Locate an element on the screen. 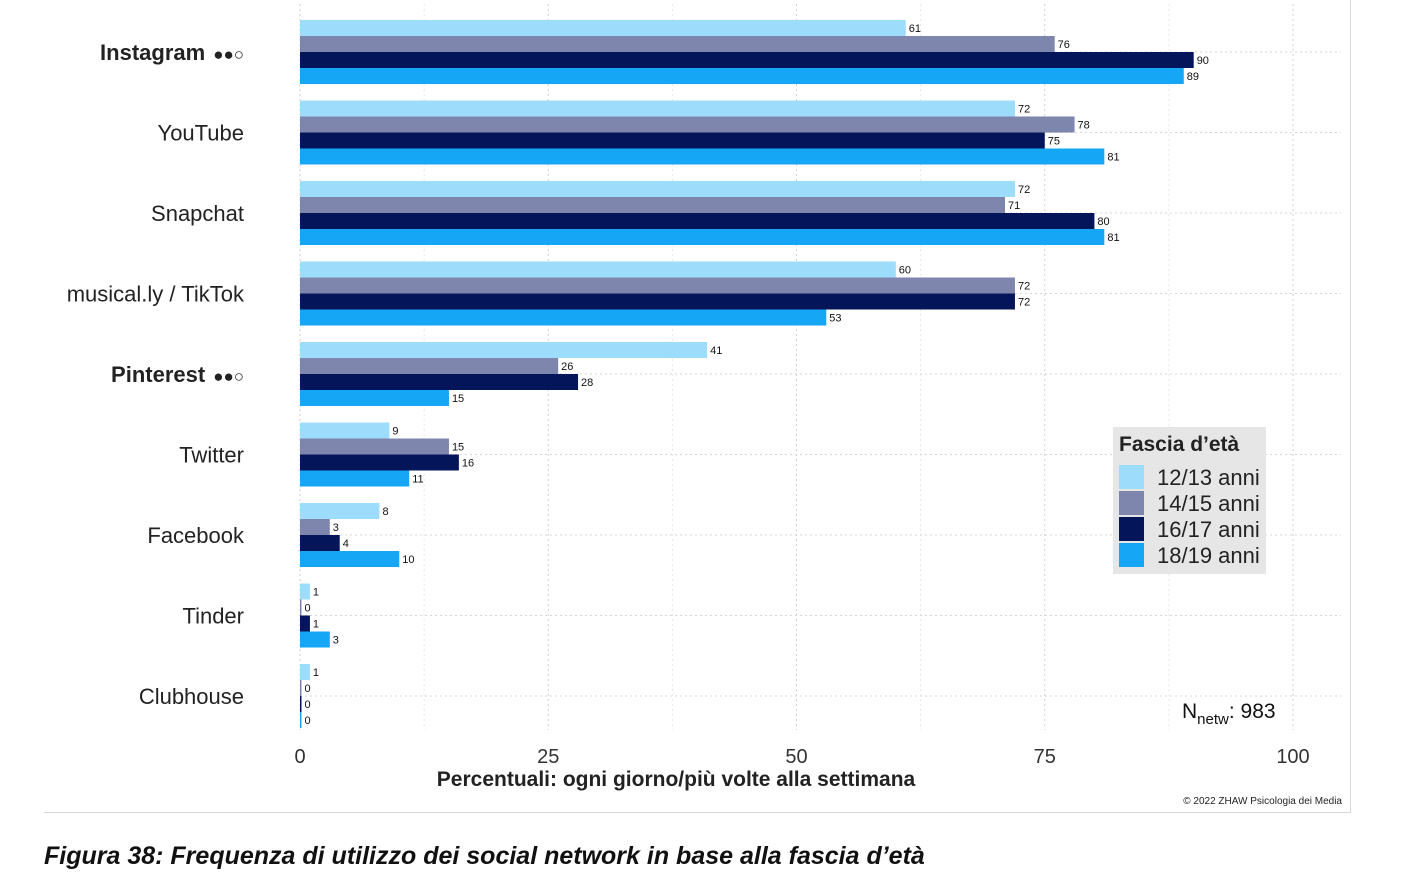 The height and width of the screenshot is (885, 1408). category-label: Tinder is located at coordinates (213, 616).